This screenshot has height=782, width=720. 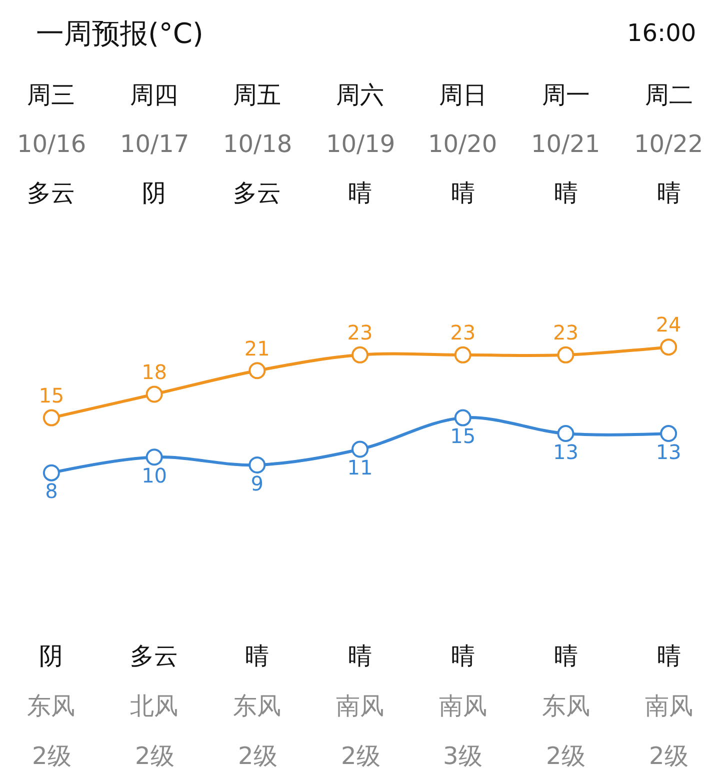 What do you see at coordinates (462, 756) in the screenshot?
I see `text: 3级` at bounding box center [462, 756].